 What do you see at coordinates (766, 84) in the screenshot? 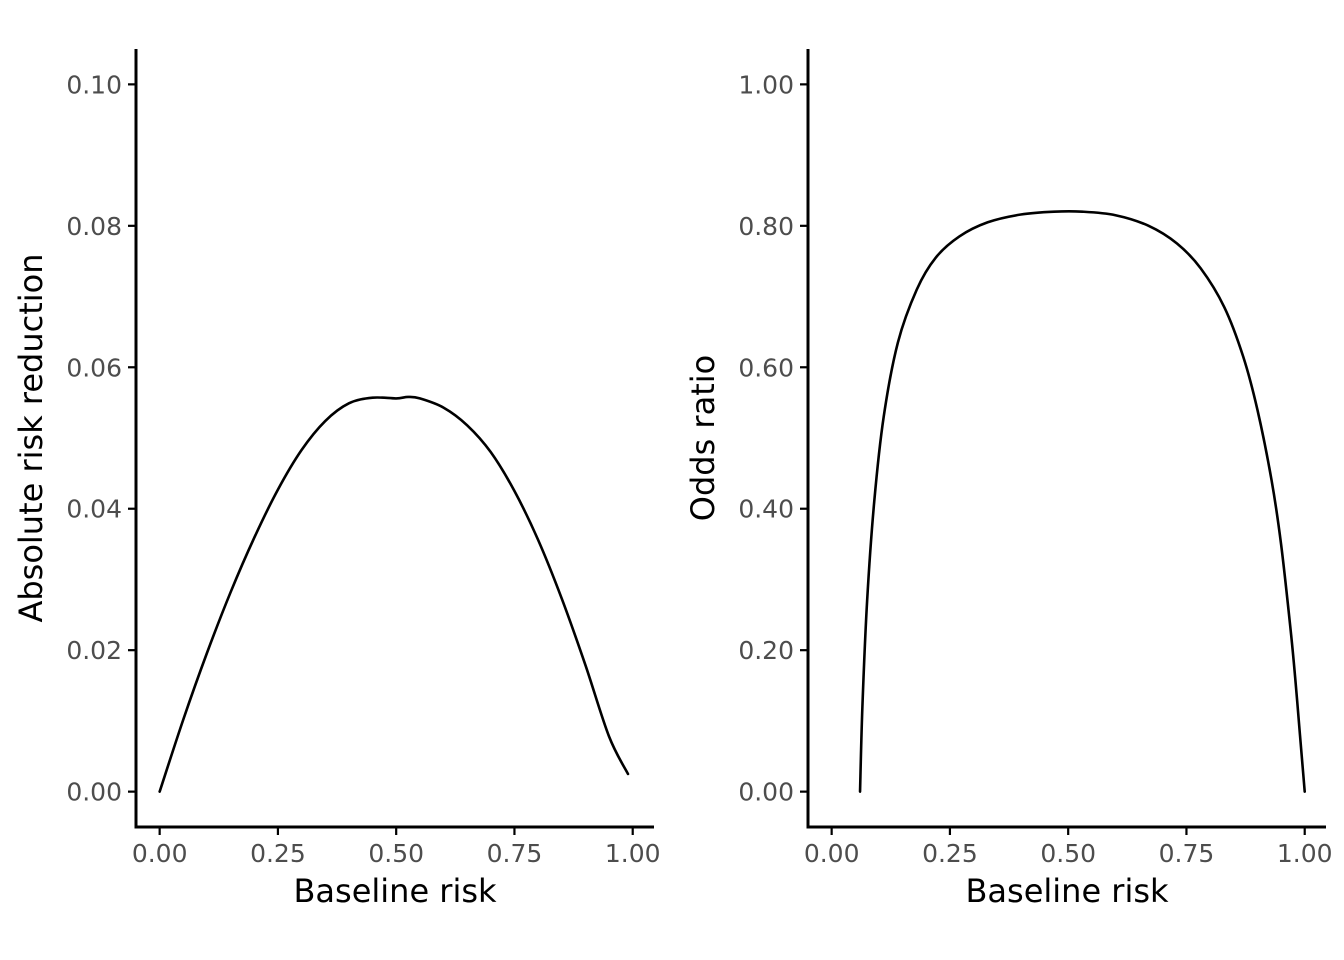
I see `y-tick-label: 1.00` at bounding box center [766, 84].